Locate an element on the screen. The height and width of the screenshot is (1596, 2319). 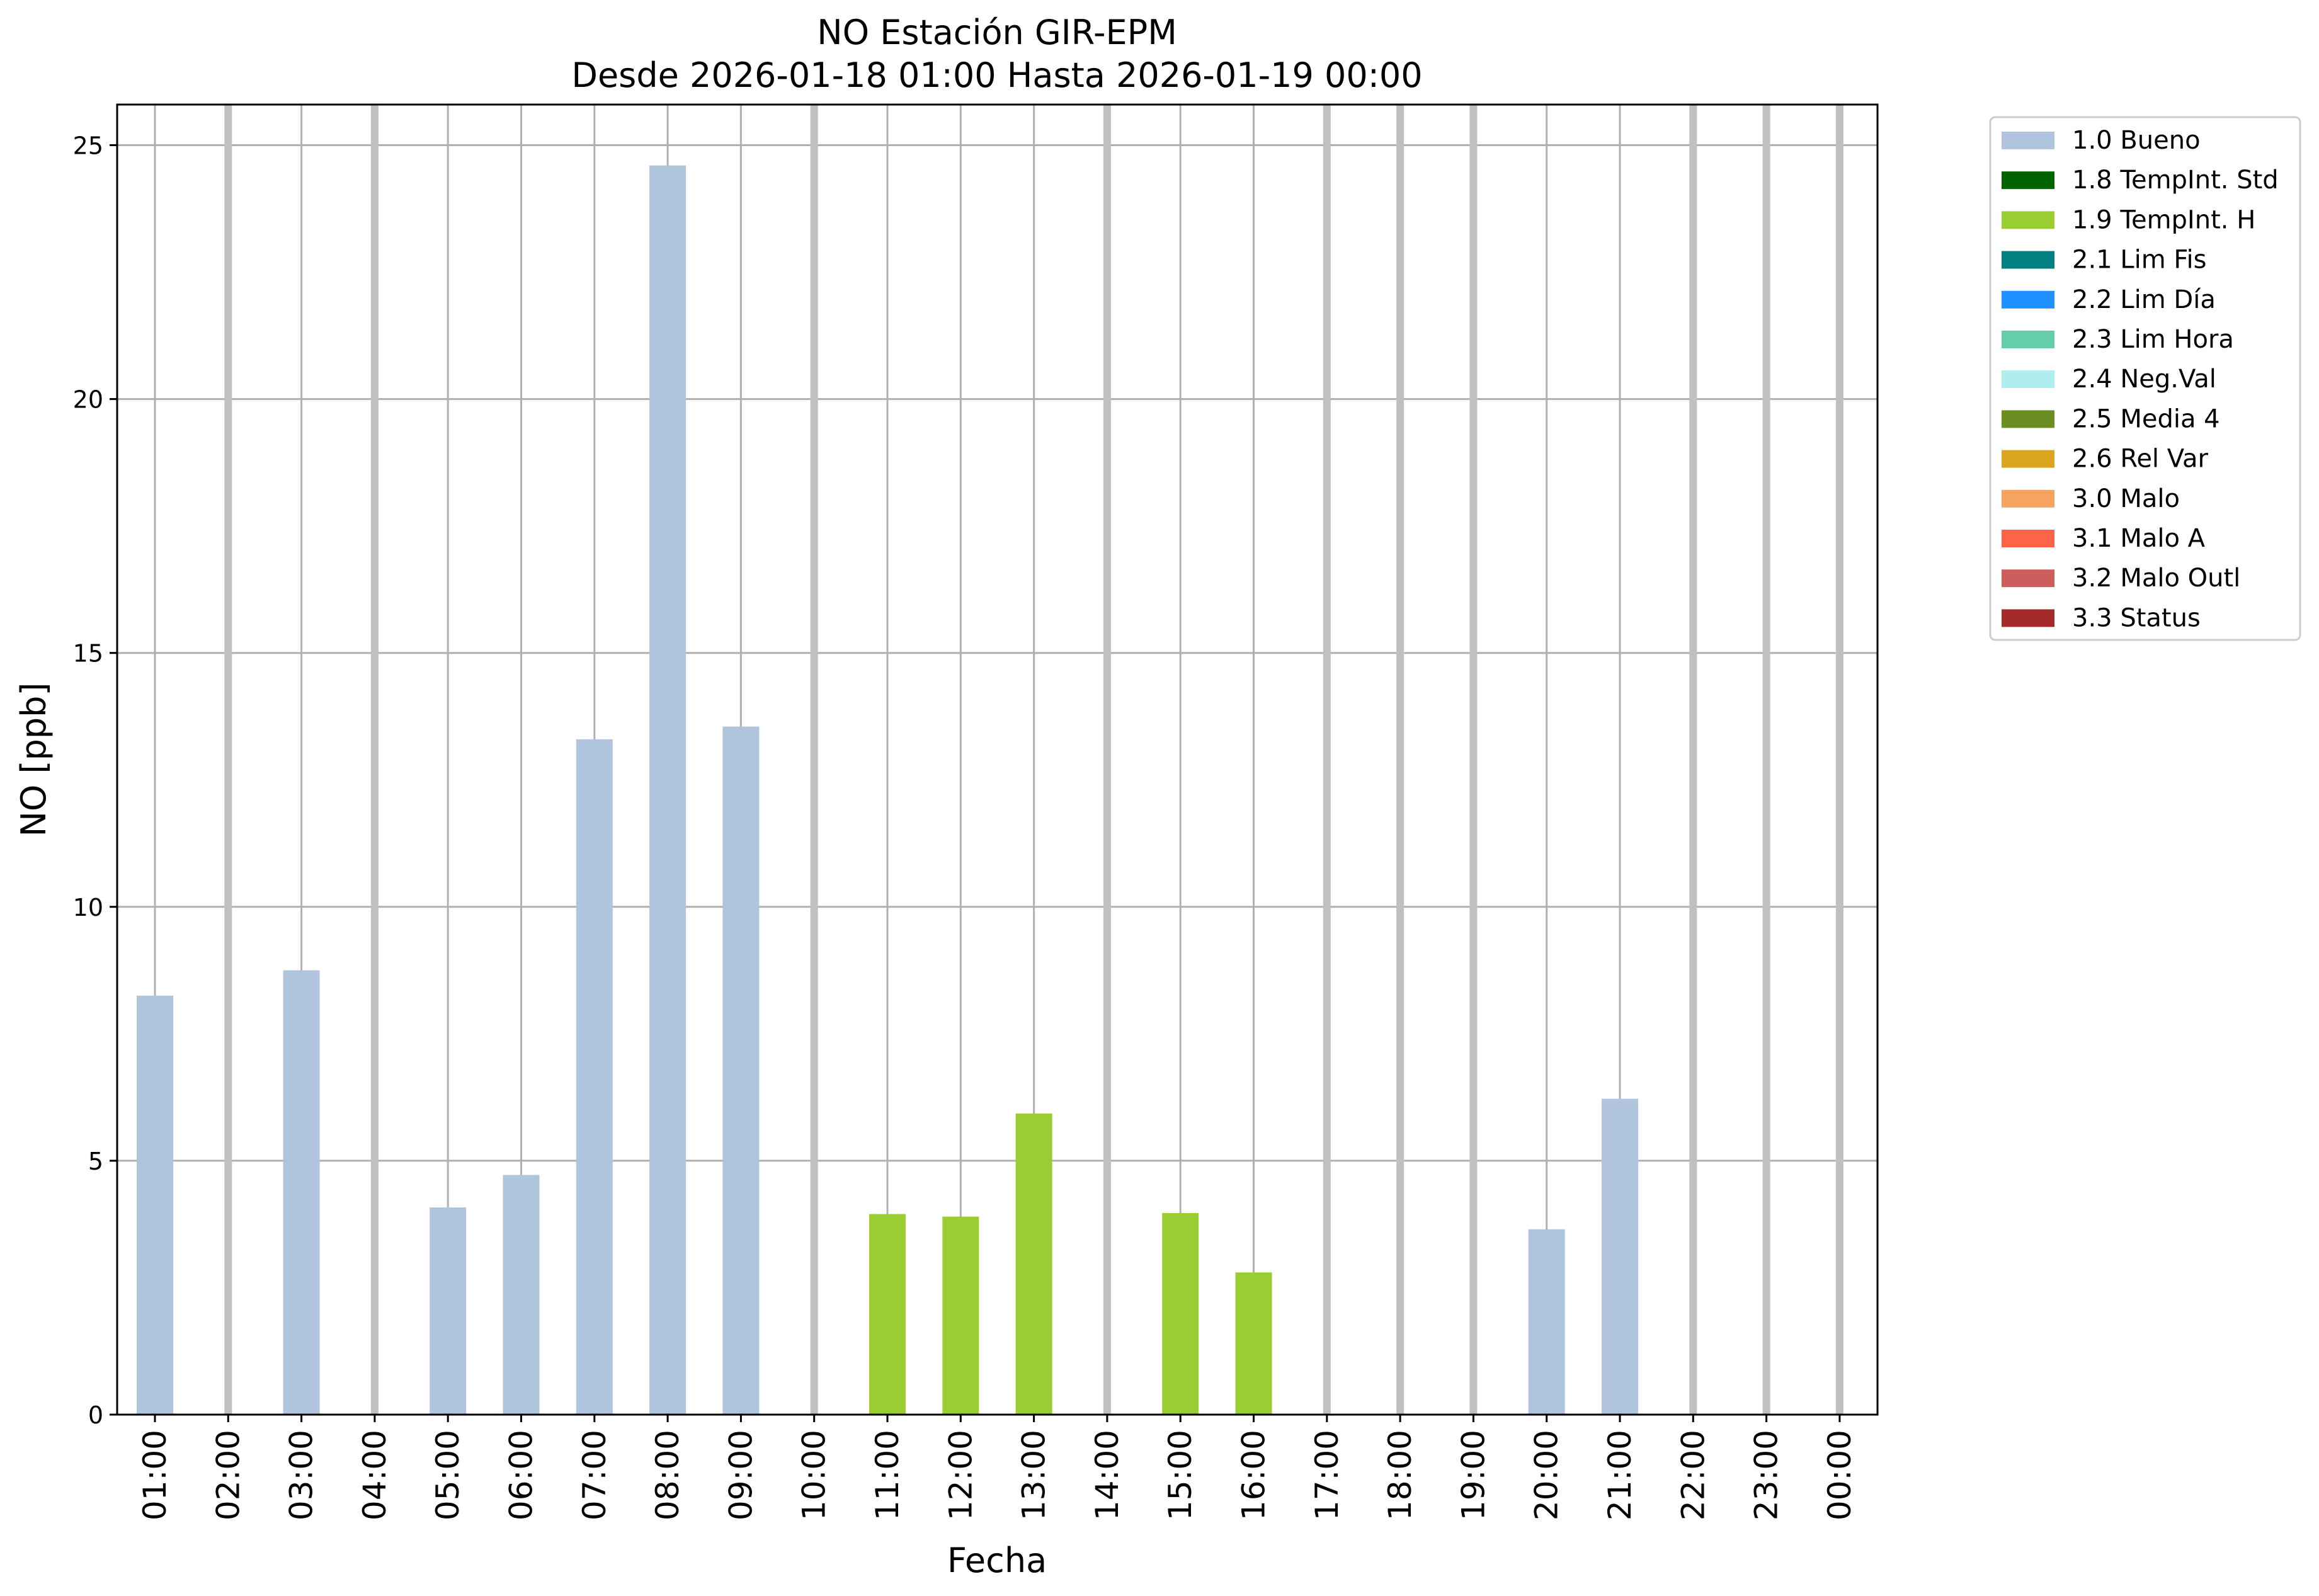
y-tick-label: 15 is located at coordinates (88, 654).